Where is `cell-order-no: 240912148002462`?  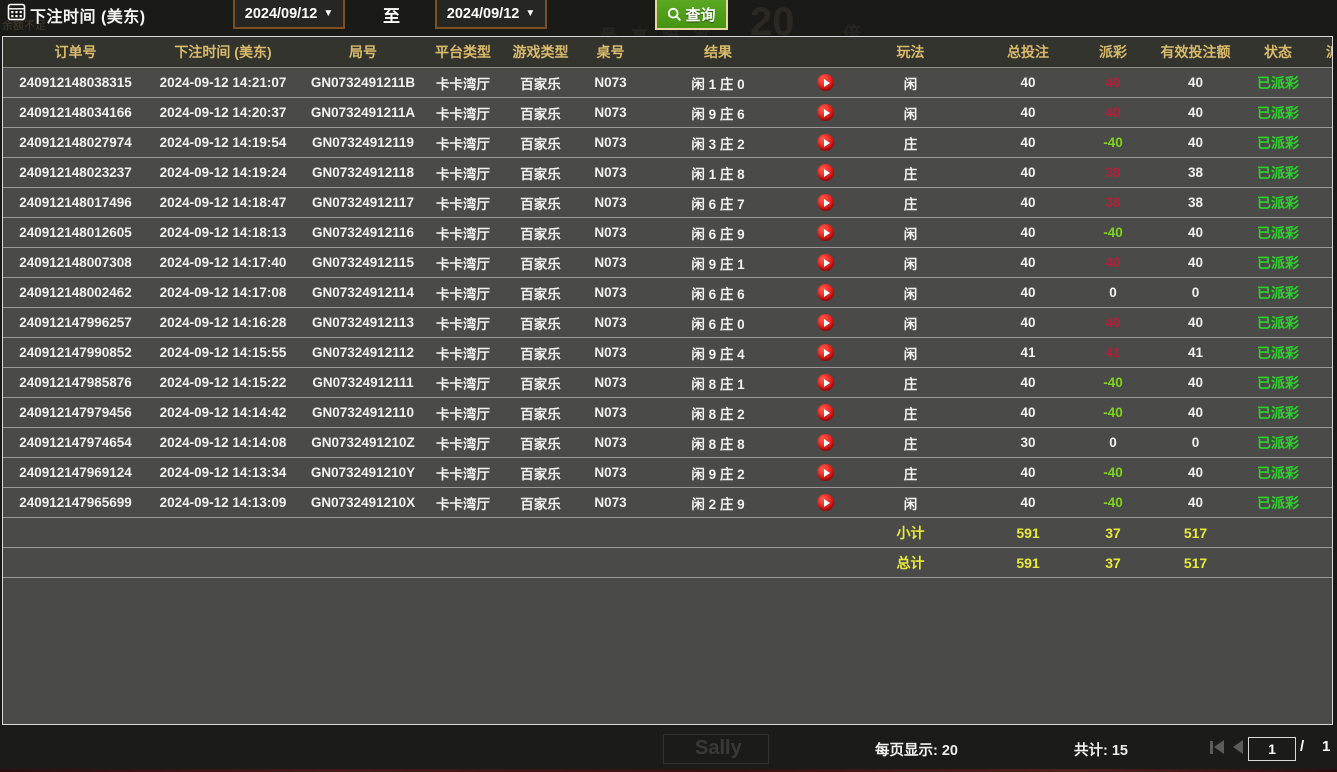 cell-order-no: 240912148002462 is located at coordinates (75, 292).